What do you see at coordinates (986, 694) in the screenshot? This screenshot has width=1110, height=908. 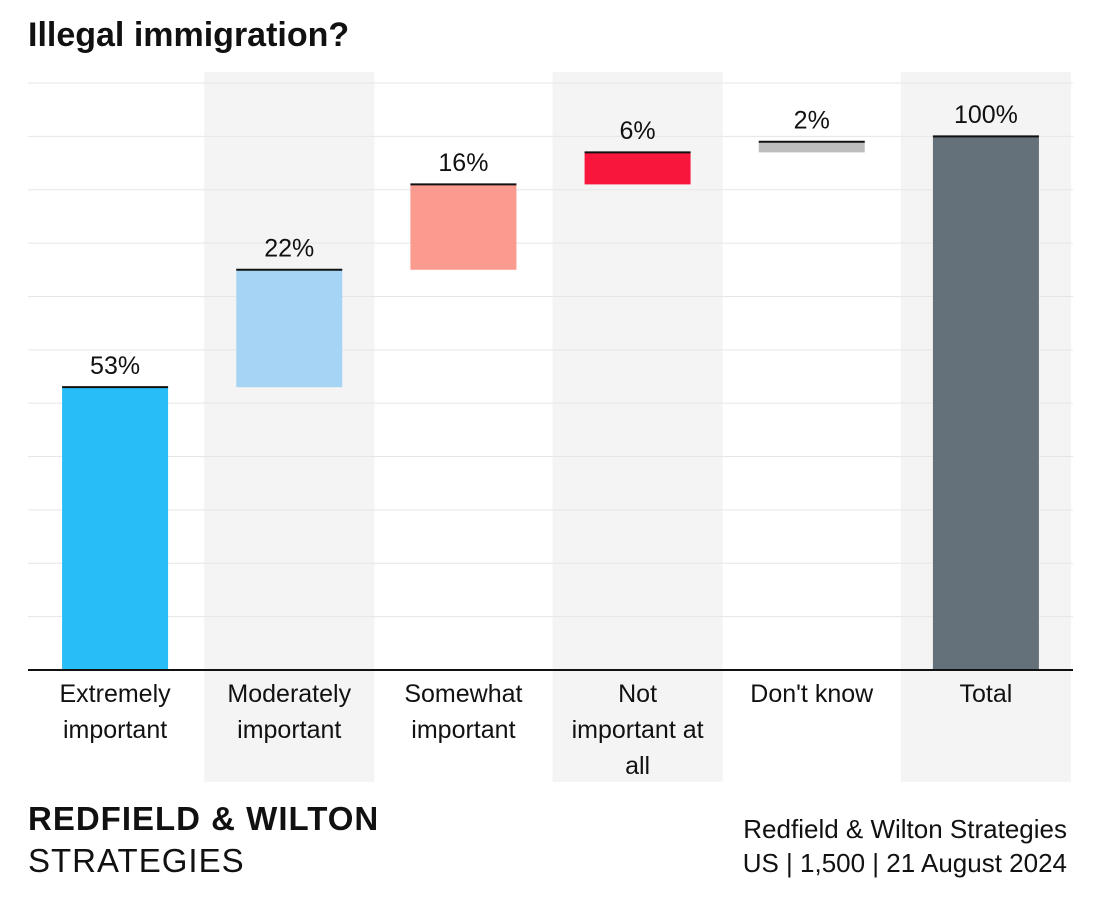 I see `x-tick-label: Total` at bounding box center [986, 694].